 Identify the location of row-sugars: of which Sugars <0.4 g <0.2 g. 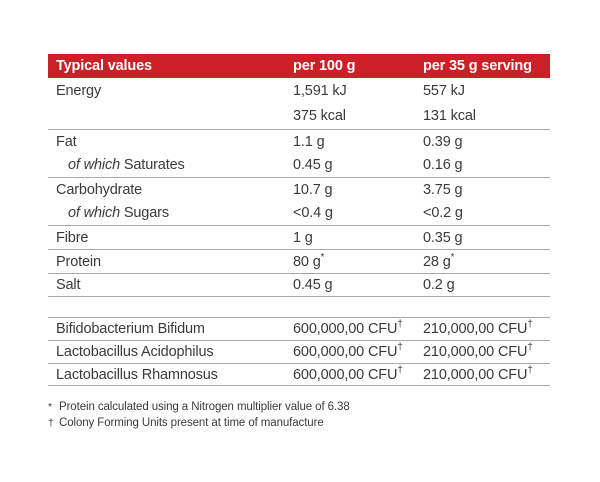
(299, 213).